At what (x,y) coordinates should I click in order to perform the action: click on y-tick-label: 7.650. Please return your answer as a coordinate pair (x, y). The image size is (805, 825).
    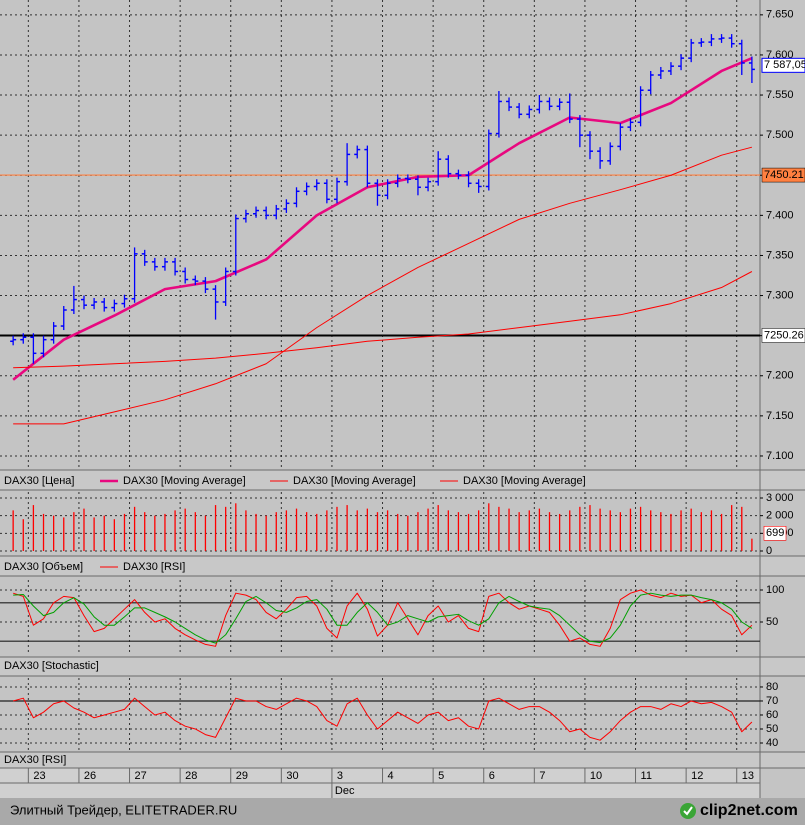
    Looking at the image, I should click on (780, 15).